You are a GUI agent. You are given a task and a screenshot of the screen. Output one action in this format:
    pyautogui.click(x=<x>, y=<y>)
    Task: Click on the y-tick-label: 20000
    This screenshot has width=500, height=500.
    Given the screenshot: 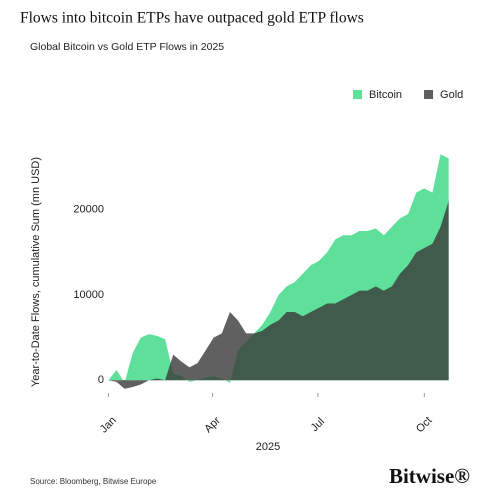 What is the action you would take?
    pyautogui.click(x=88, y=210)
    